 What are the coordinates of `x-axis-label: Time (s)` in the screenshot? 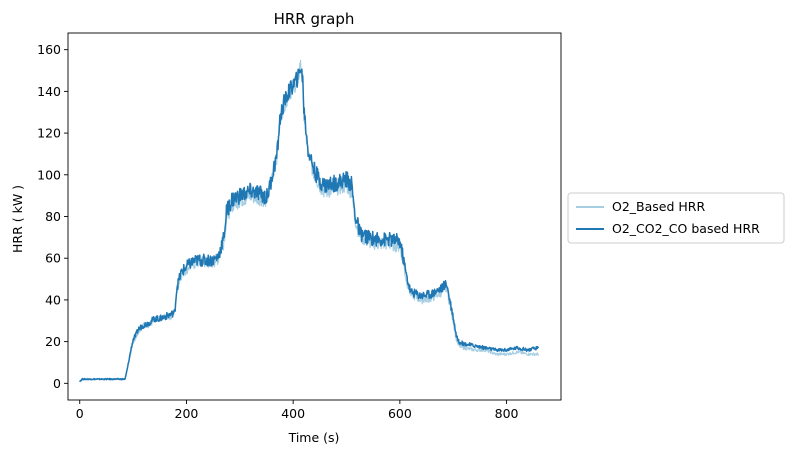 It's located at (314, 437).